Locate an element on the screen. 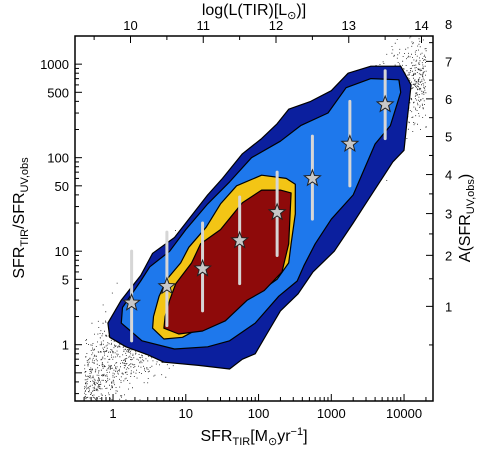 The height and width of the screenshot is (451, 490). y-tick-label: 5 is located at coordinates (65, 279).